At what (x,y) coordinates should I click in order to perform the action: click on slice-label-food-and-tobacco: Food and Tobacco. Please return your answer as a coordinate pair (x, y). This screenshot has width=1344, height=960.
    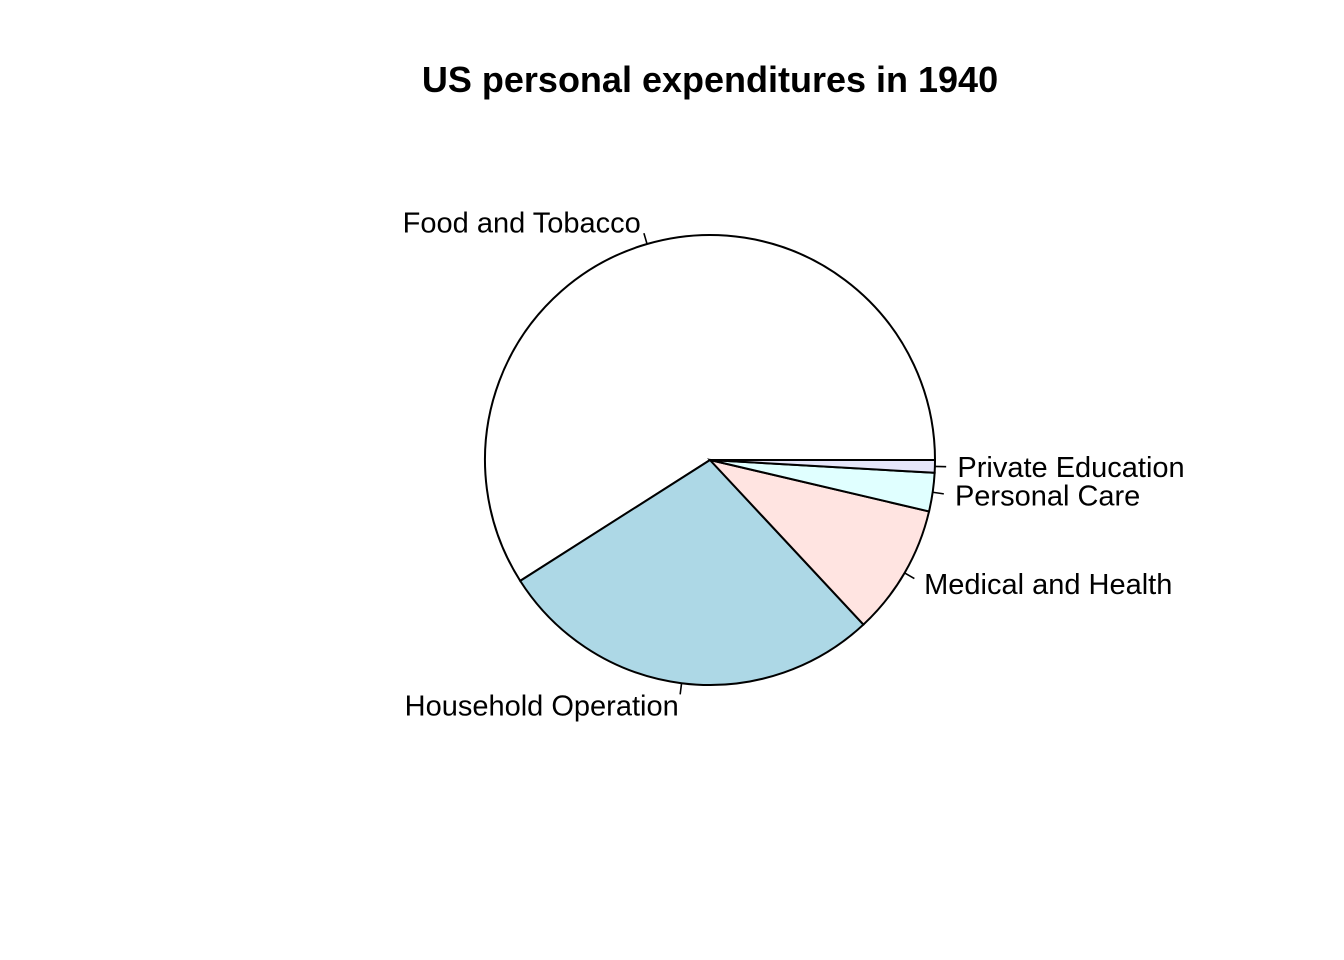
    Looking at the image, I should click on (522, 223).